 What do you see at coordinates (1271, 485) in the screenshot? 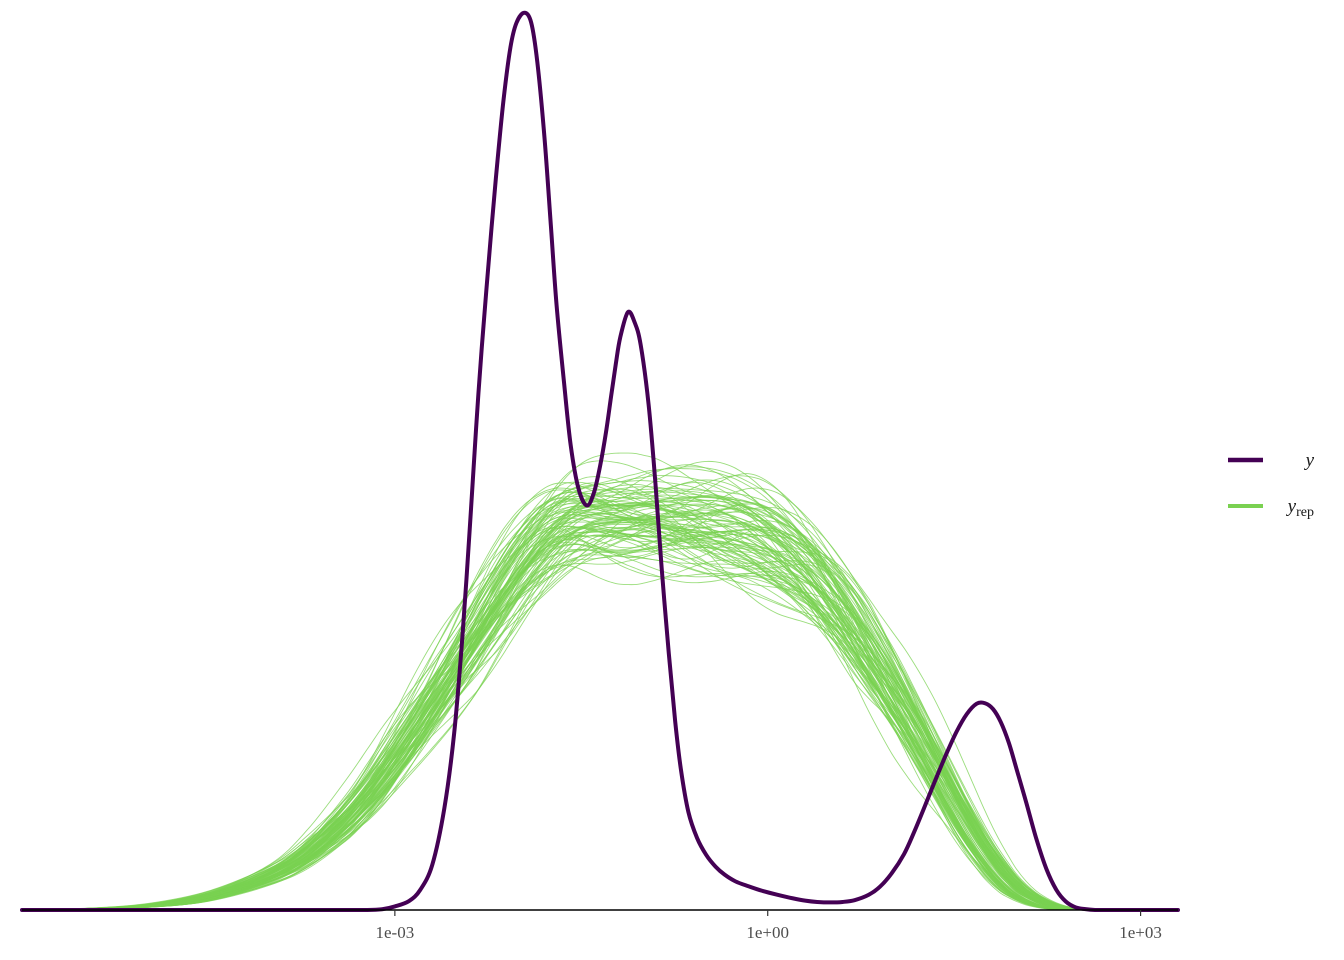
I see `legend: y yrep` at bounding box center [1271, 485].